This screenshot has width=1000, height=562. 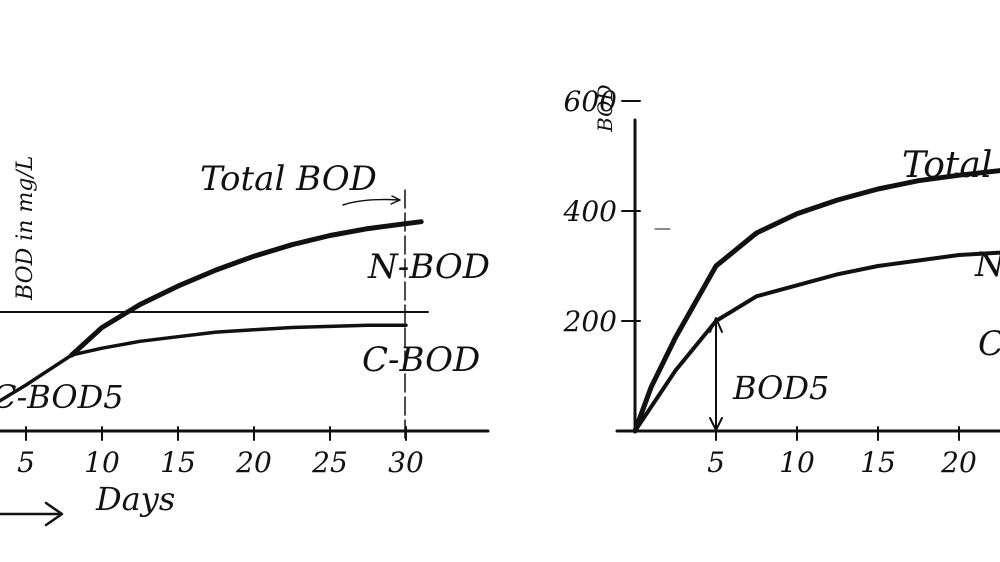 What do you see at coordinates (62, 397) in the screenshot?
I see `left-bod5-label: C-BOD5` at bounding box center [62, 397].